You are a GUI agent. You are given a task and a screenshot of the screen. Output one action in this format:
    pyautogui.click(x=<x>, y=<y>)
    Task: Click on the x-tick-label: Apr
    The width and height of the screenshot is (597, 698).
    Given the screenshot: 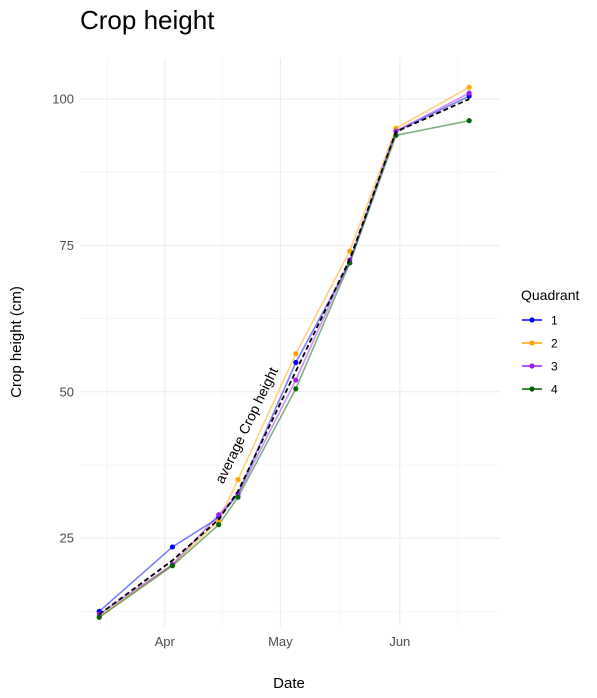 What is the action you would take?
    pyautogui.click(x=165, y=641)
    